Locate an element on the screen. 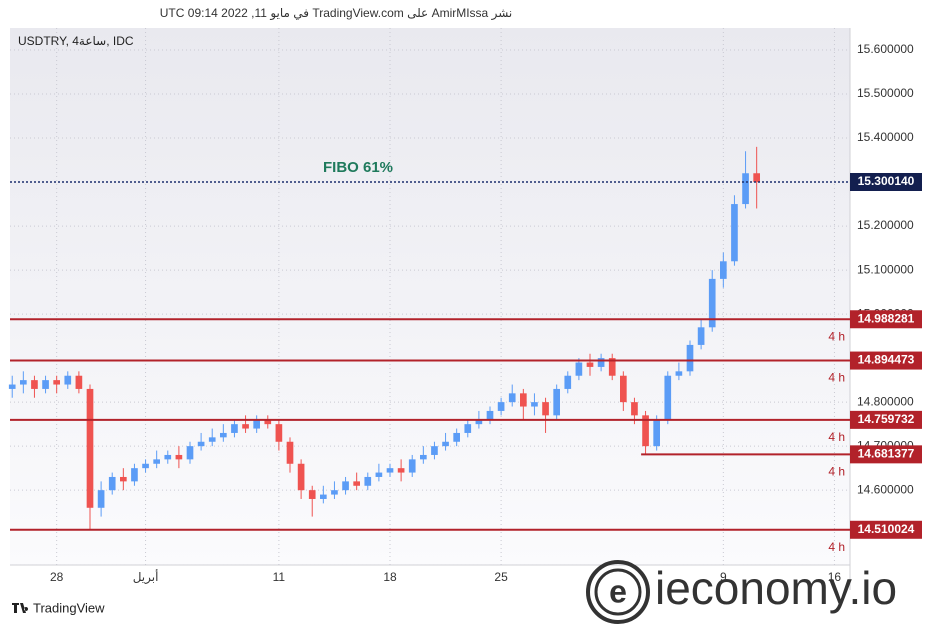 This screenshot has width=938, height=627. x-tick-label: 9 is located at coordinates (723, 577).